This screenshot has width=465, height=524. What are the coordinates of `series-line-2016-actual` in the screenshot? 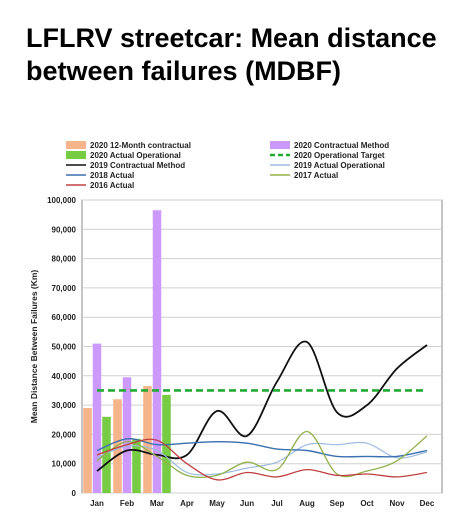 It's located at (262, 459).